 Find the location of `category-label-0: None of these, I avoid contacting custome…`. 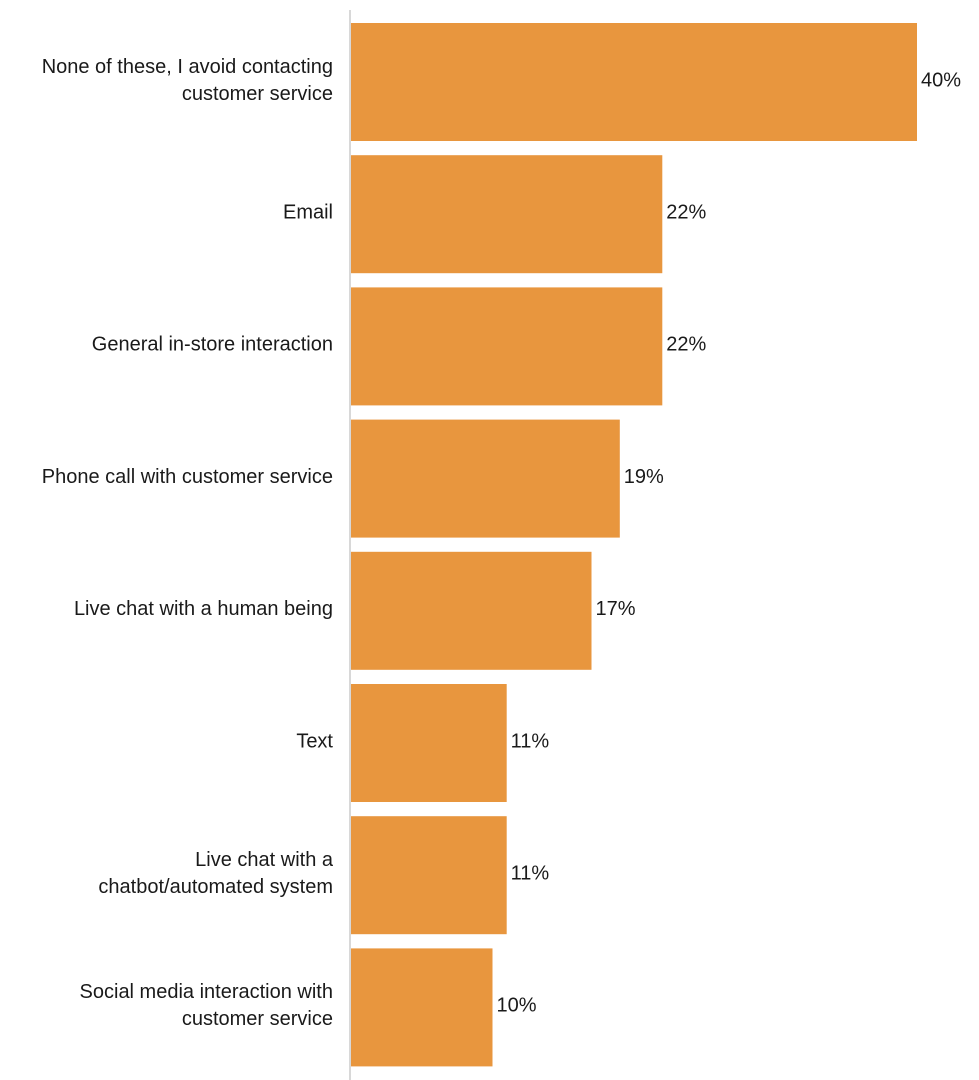

category-label-0: None of these, I avoid contacting custome… is located at coordinates (187, 80).